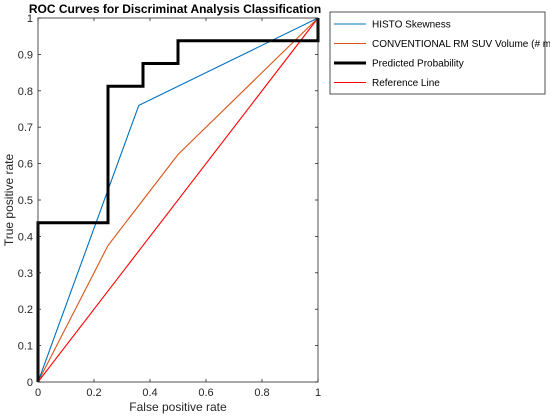 Image resolution: width=550 pixels, height=419 pixels. What do you see at coordinates (93, 393) in the screenshot?
I see `x-tick-label: 0.2` at bounding box center [93, 393].